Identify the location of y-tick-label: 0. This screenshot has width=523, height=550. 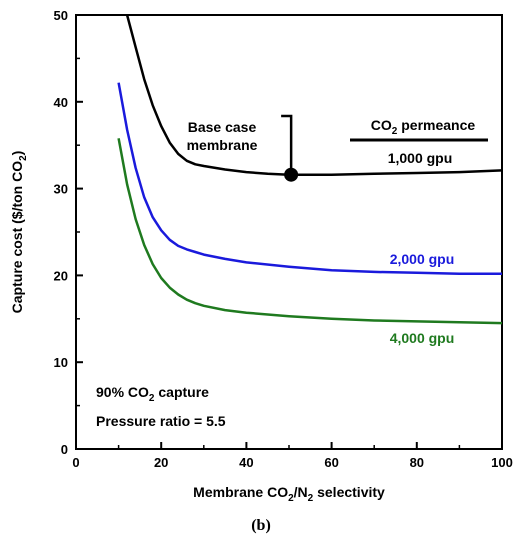
(64, 449).